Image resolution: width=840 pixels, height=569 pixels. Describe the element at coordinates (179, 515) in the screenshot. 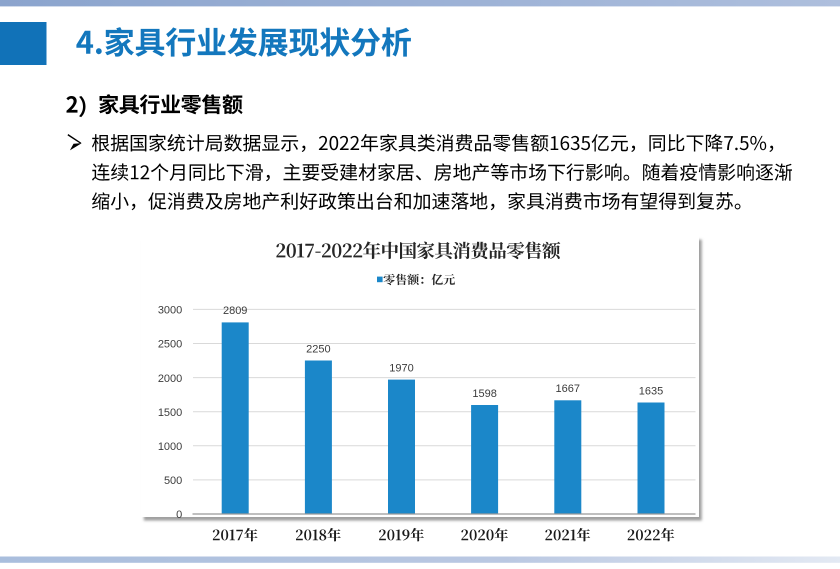

I see `svg-text: 0` at that location.